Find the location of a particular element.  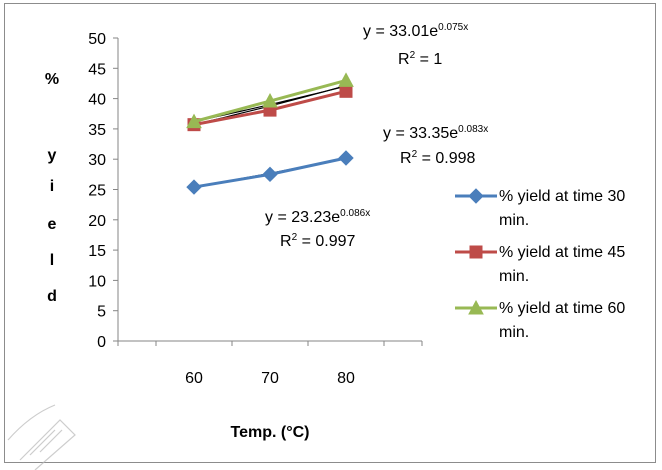

y-axis-label-char: d is located at coordinates (52, 296).